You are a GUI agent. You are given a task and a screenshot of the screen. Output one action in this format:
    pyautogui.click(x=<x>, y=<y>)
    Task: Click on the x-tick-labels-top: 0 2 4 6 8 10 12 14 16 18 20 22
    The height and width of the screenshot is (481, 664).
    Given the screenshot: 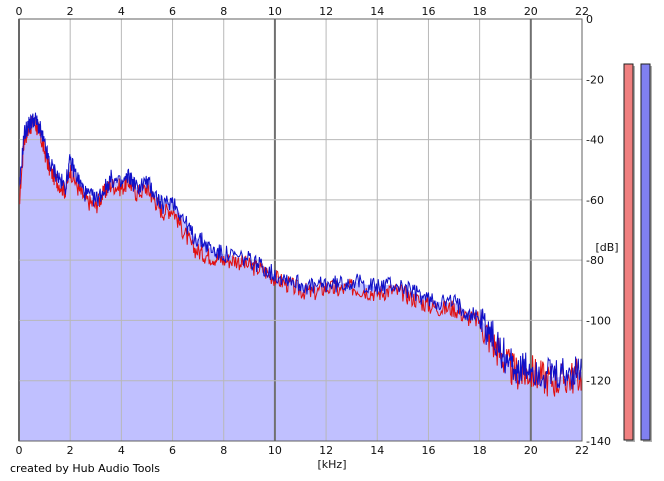 What is the action you would take?
    pyautogui.click(x=303, y=11)
    